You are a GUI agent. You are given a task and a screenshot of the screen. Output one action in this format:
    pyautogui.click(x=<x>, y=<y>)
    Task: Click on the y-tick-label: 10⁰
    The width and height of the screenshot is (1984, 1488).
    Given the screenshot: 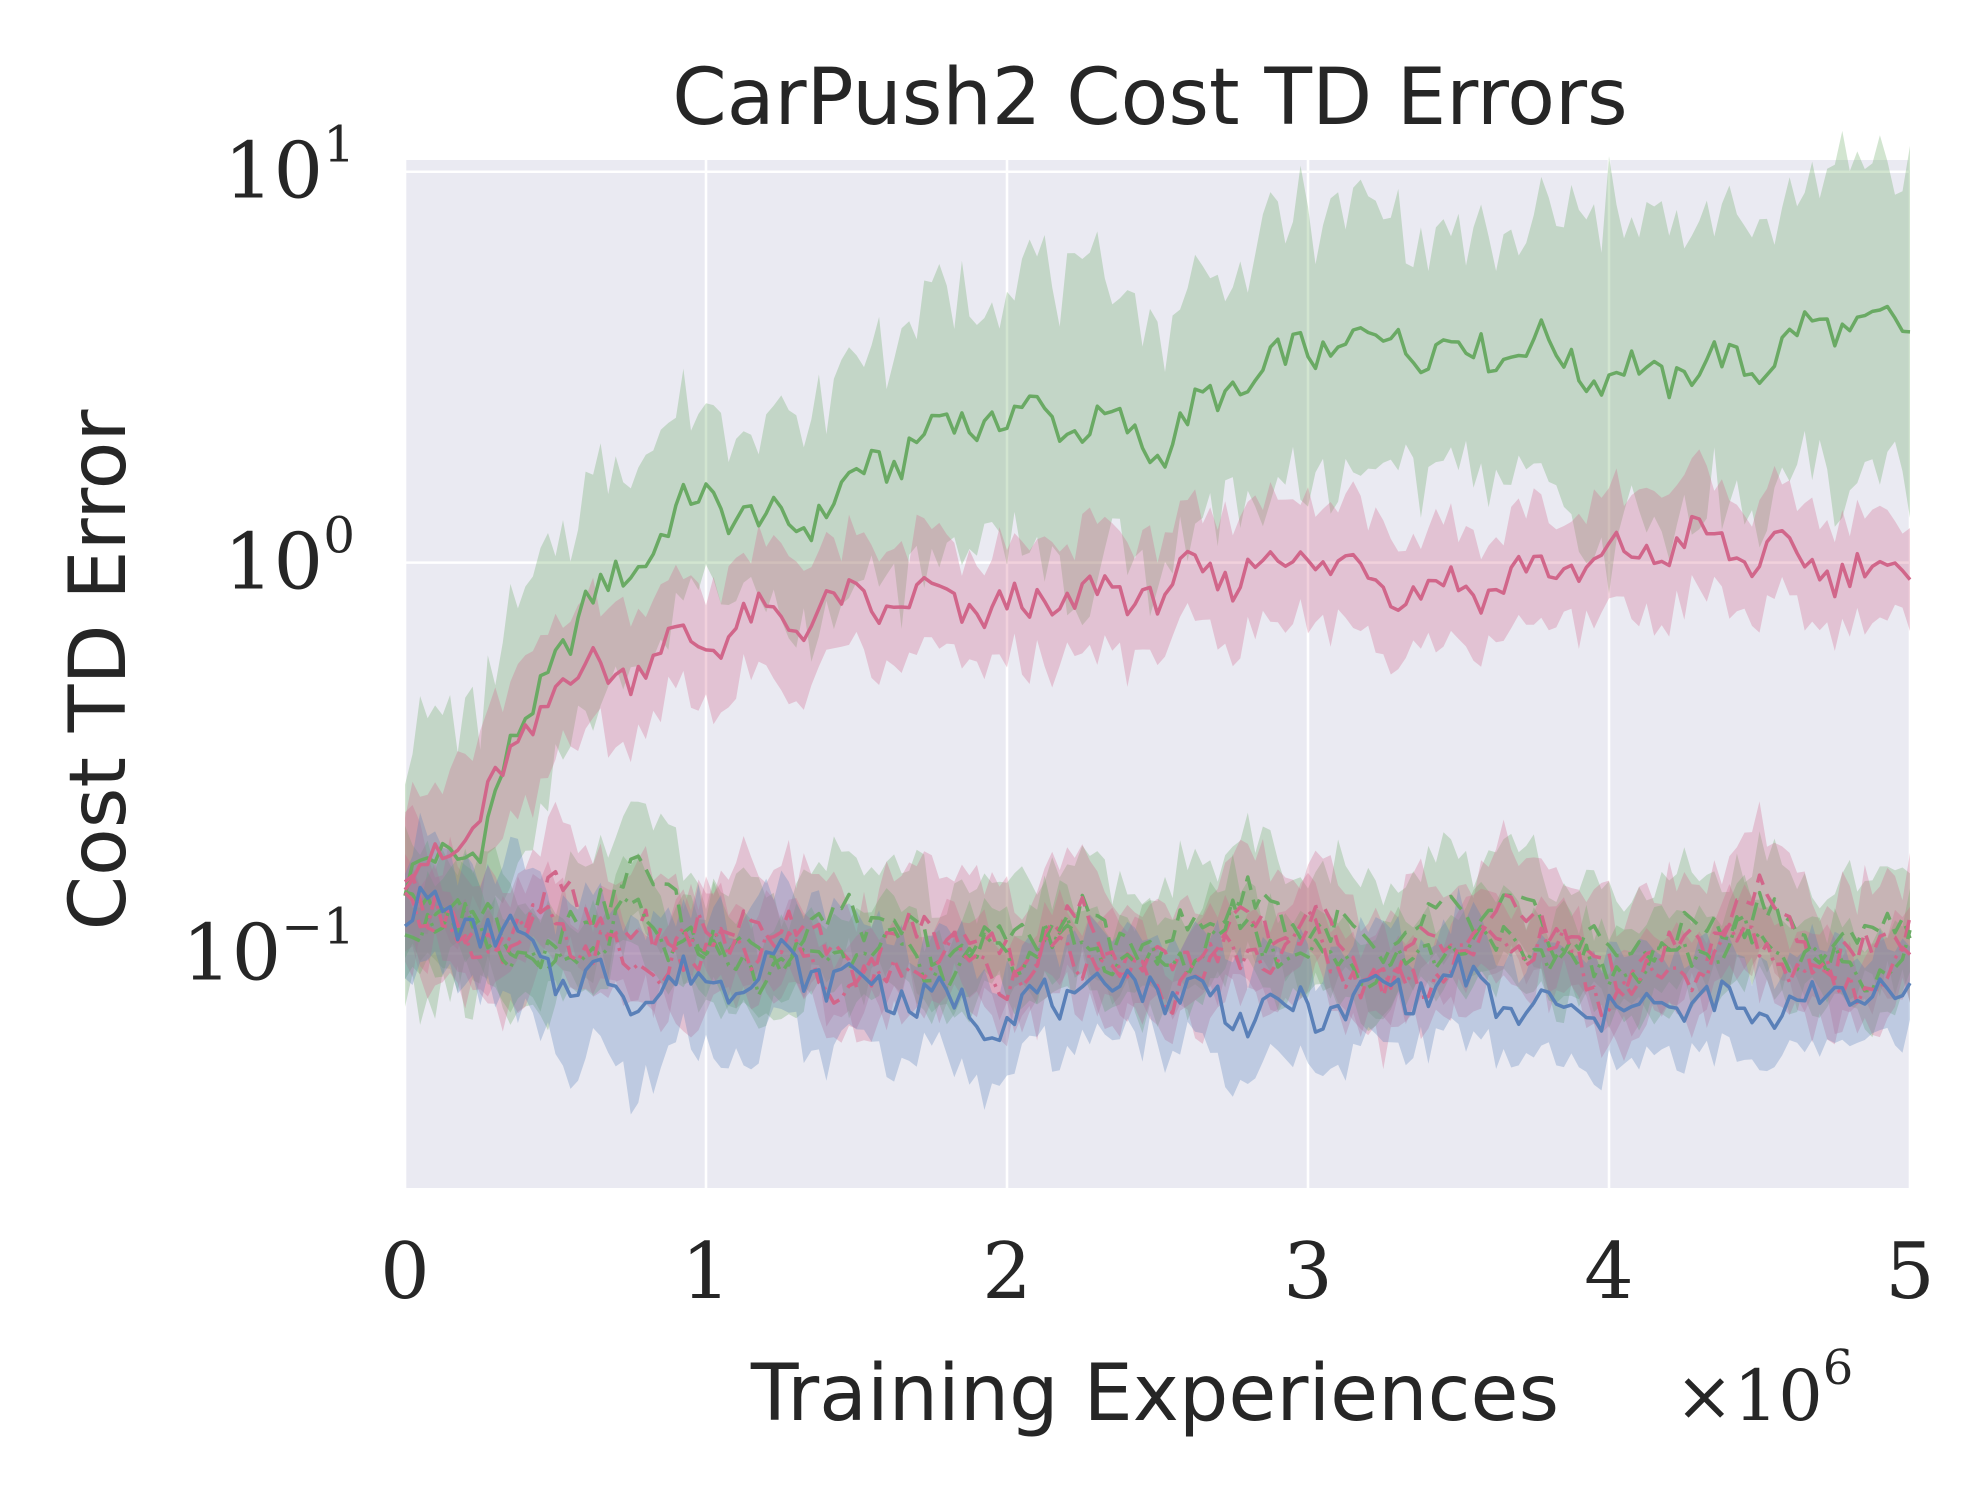 What is the action you would take?
    pyautogui.click(x=289, y=557)
    